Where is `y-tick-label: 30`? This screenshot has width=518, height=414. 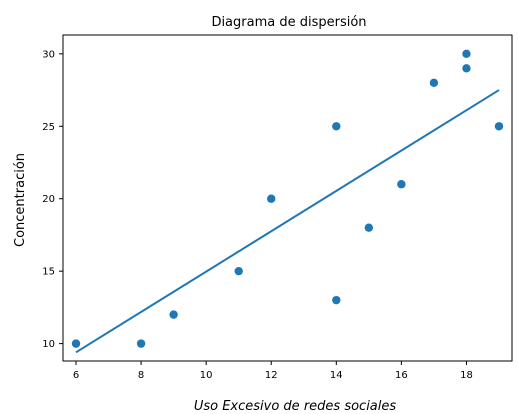 y-tick-label: 30 is located at coordinates (48, 54).